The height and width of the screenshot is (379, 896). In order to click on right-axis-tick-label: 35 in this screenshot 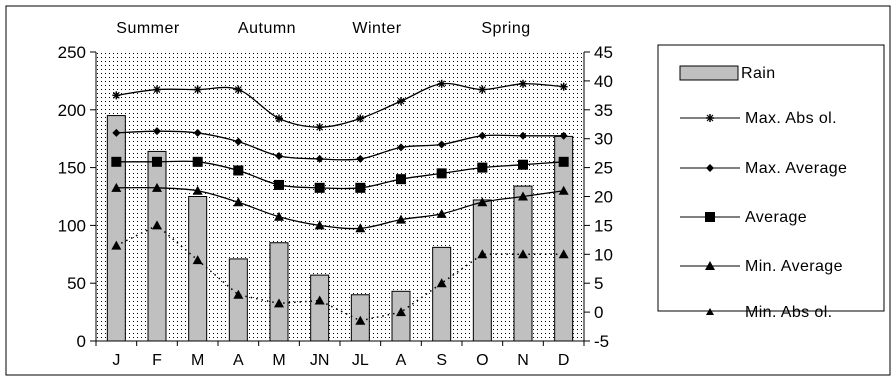, I will do `click(603, 110)`.